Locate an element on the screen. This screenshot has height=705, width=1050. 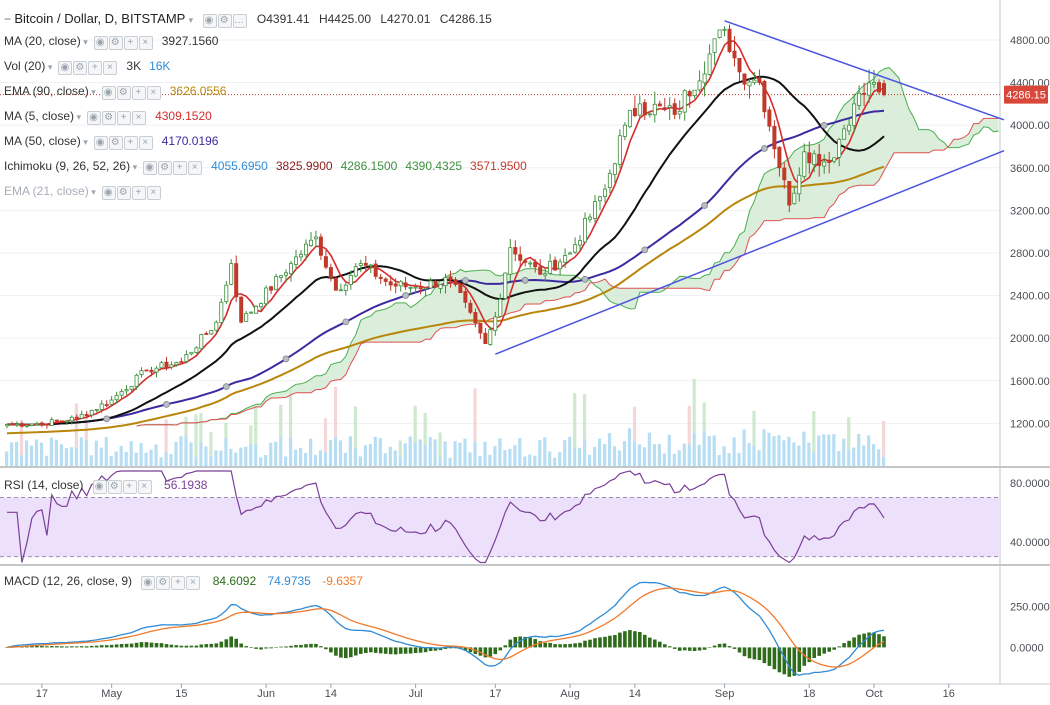
legend-collapse-icon: − is located at coordinates (8, 19).